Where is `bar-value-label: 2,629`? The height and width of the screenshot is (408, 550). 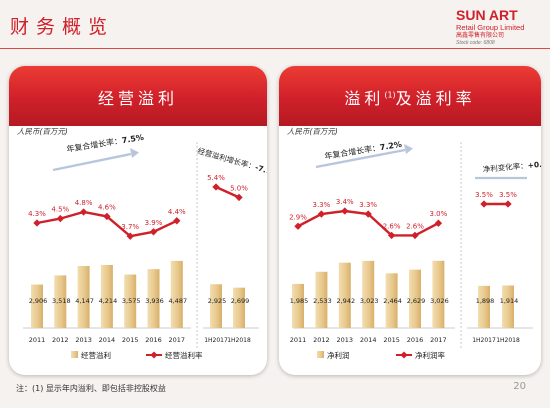
bar-value-label: 2,629 is located at coordinates (416, 301).